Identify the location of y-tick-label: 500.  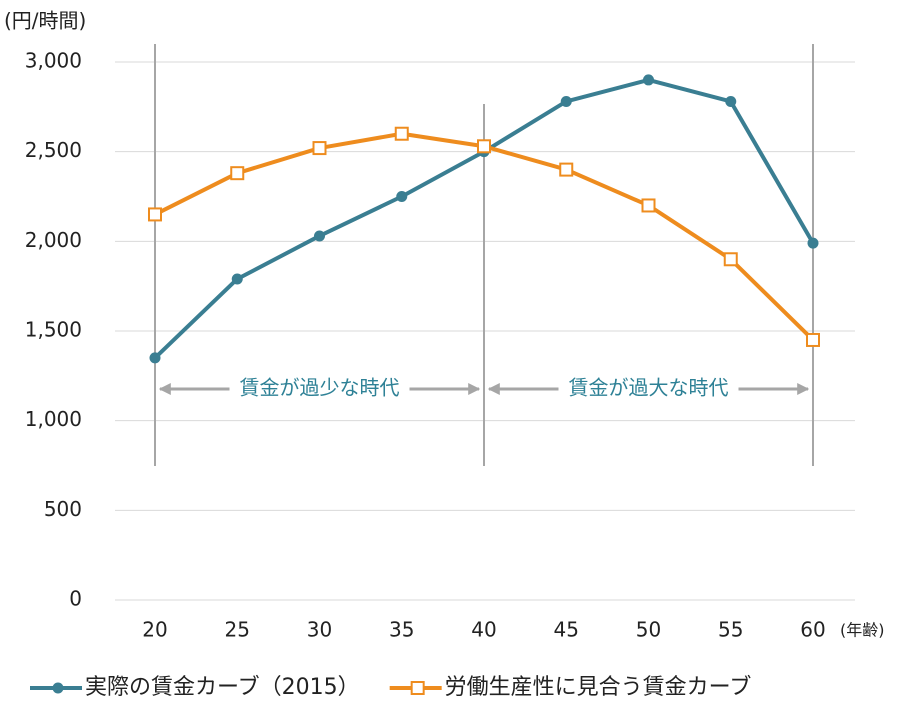
(63, 509).